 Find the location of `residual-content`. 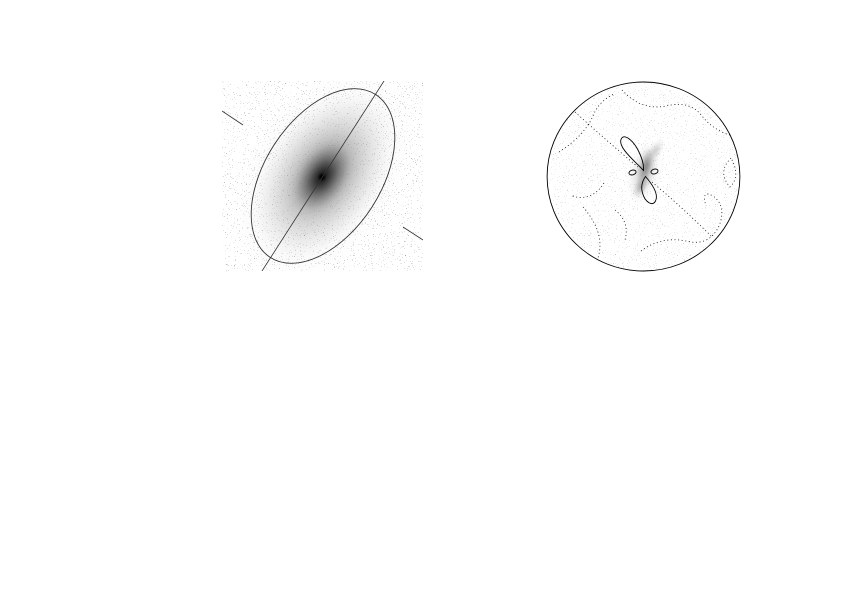

residual-content is located at coordinates (643, 176).